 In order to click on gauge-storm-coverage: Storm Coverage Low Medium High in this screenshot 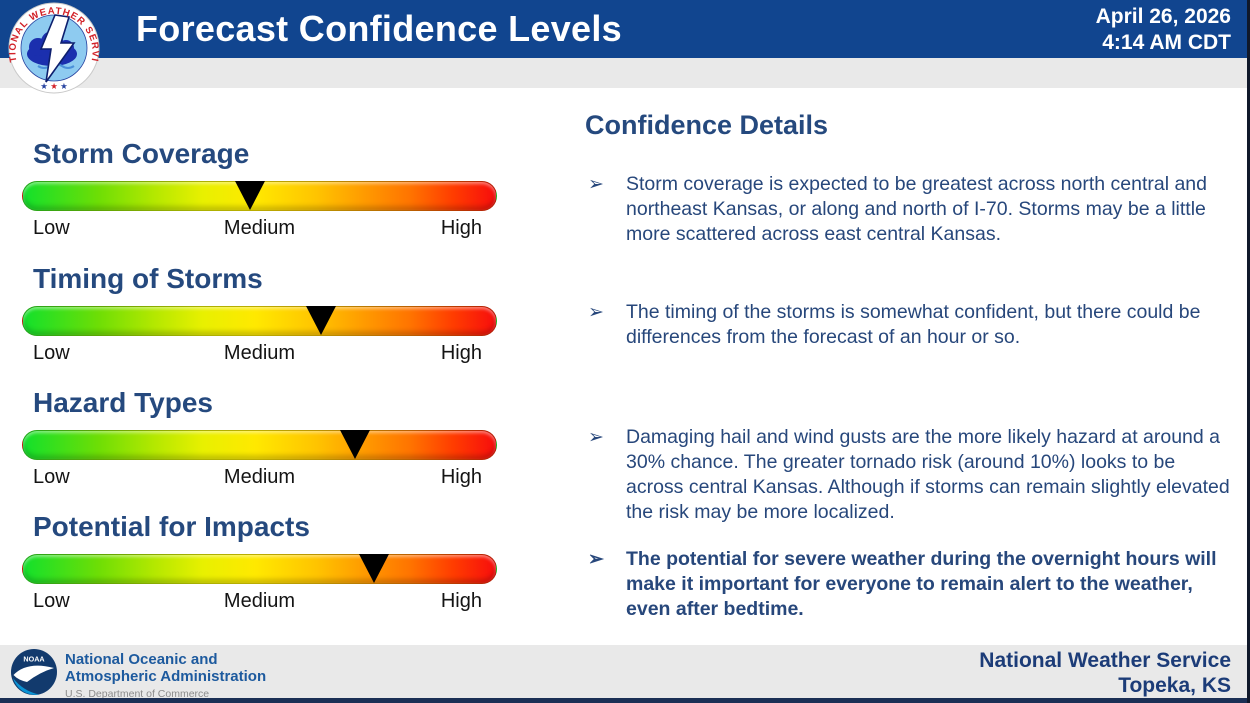, I will do `click(259, 190)`.